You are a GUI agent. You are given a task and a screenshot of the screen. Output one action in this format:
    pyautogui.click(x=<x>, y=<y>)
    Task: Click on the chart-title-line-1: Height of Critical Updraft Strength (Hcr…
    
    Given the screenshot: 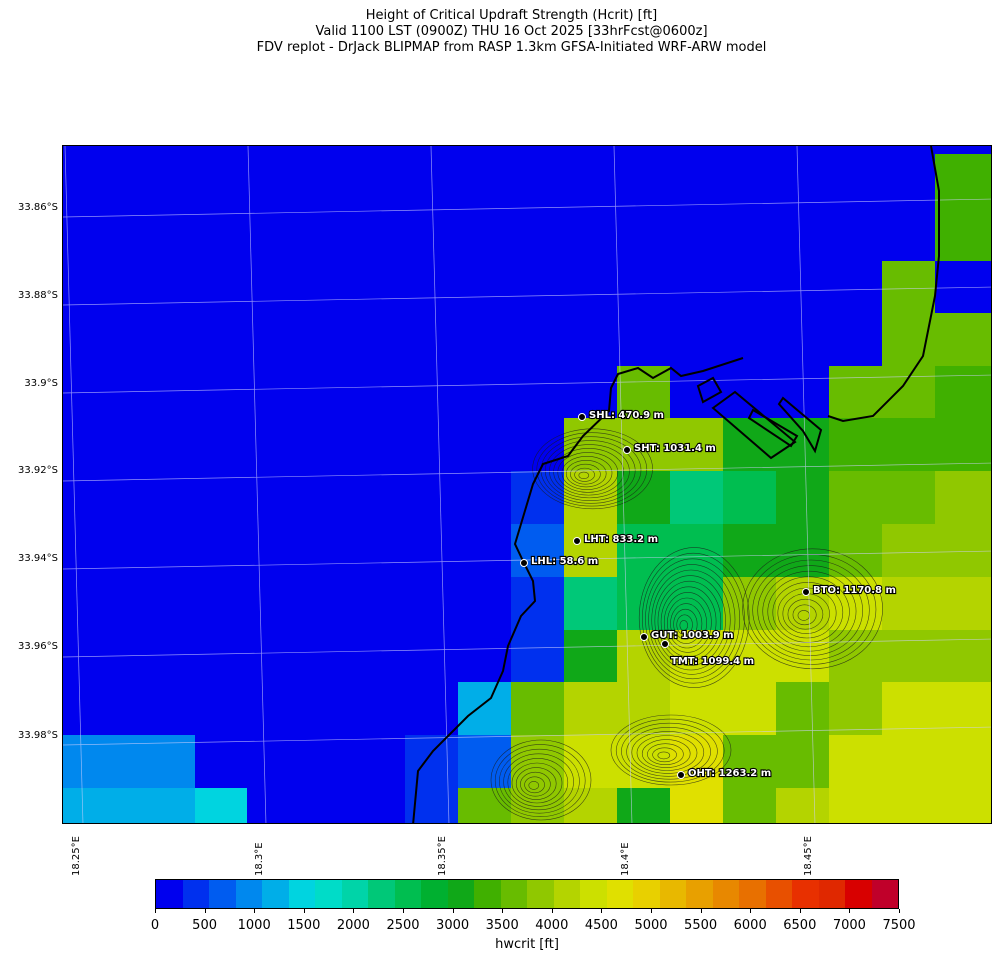 What is the action you would take?
    pyautogui.click(x=511, y=15)
    